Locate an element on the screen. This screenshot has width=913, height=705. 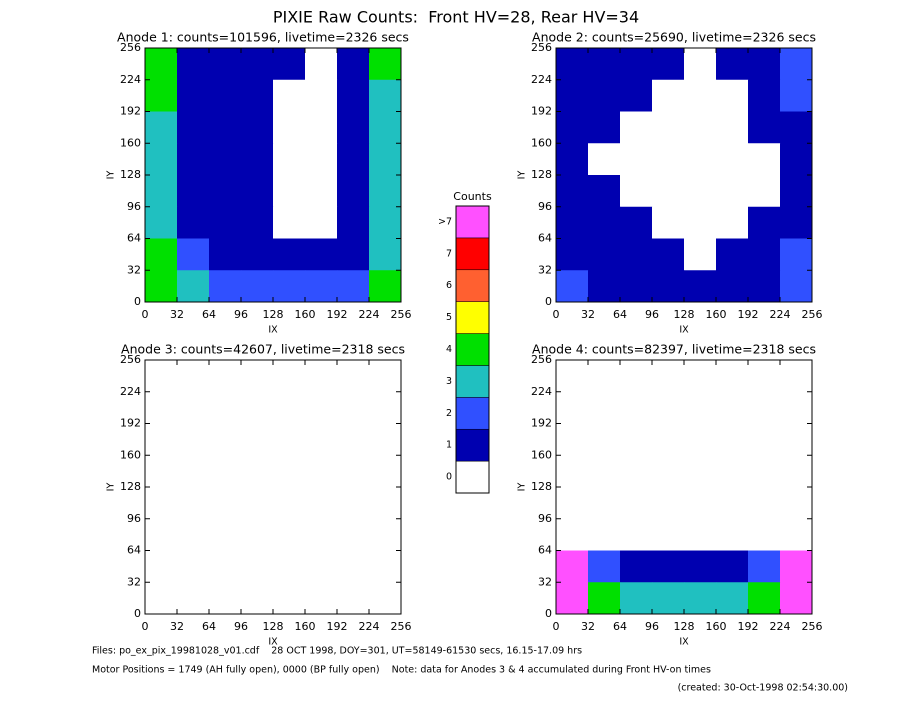
x-tick-label: 32 is located at coordinates (177, 314).